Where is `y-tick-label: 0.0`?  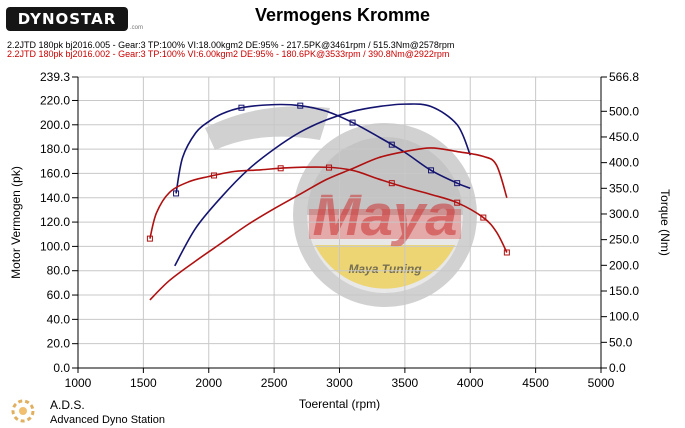 y-tick-label: 0.0 is located at coordinates (61, 368).